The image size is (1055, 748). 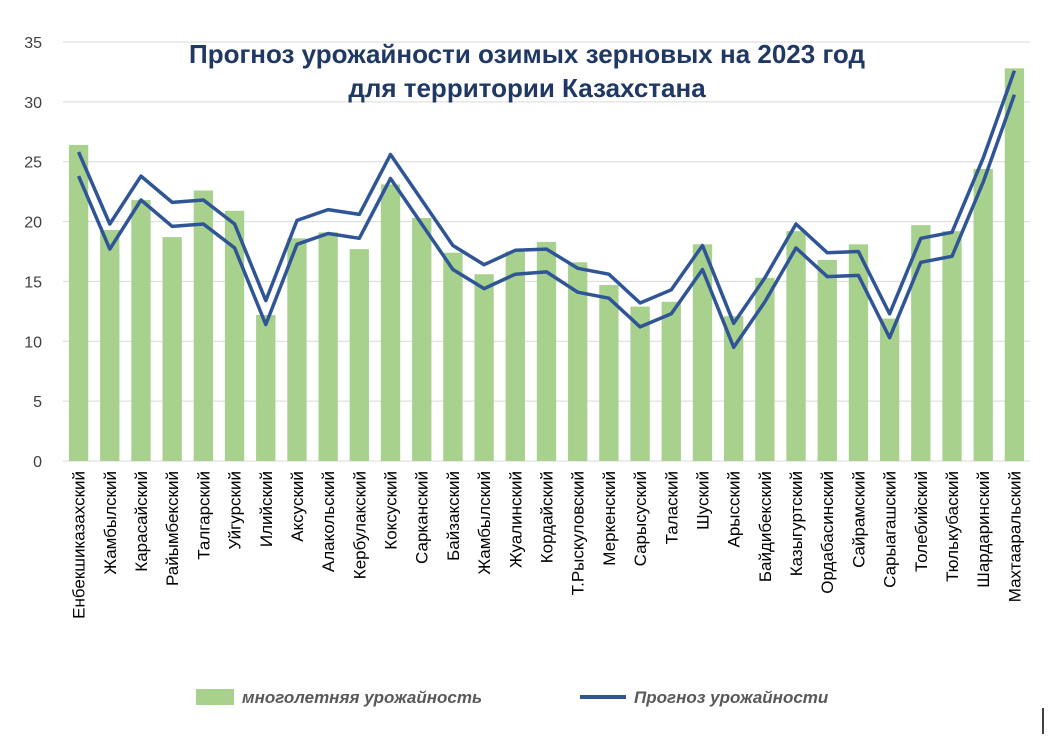 What do you see at coordinates (33, 253) in the screenshot?
I see `y-axis-ticks: 0 5 10 15 20 25 30 35` at bounding box center [33, 253].